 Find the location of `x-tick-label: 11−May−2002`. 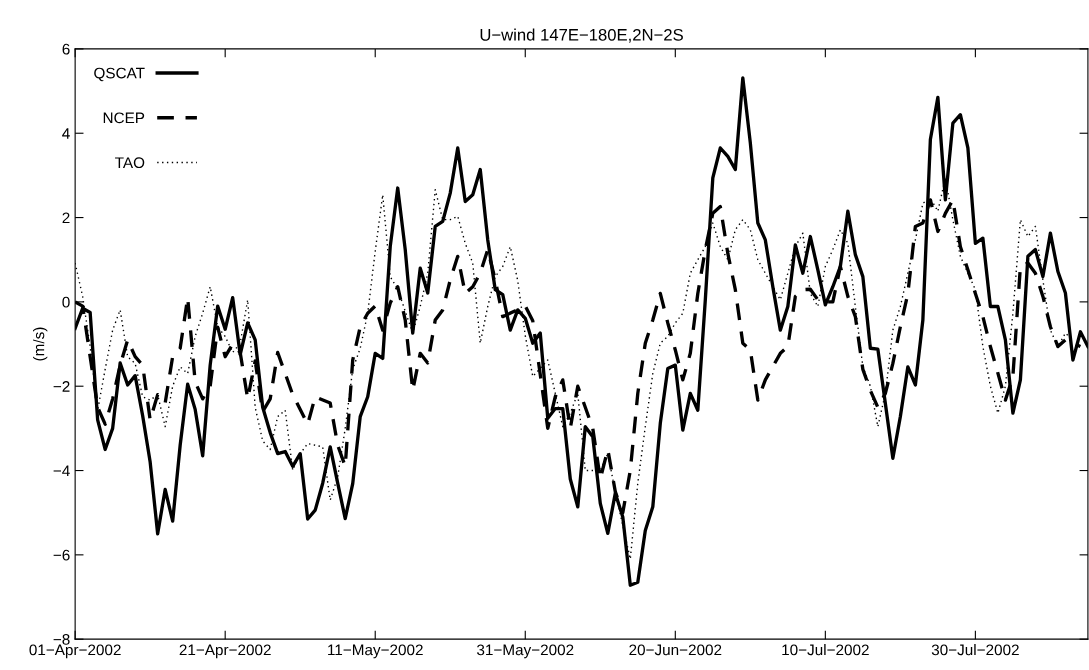

x-tick-label: 11−May−2002 is located at coordinates (375, 651).